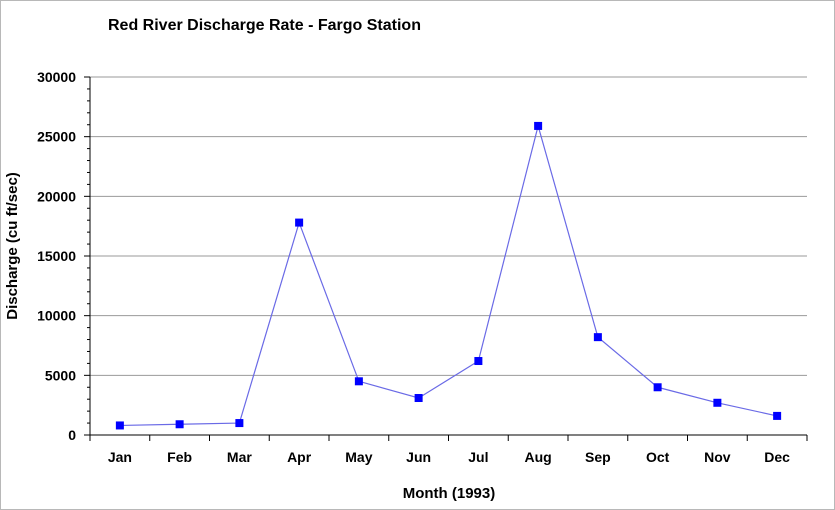  What do you see at coordinates (658, 457) in the screenshot?
I see `x-tick-label: Oct` at bounding box center [658, 457].